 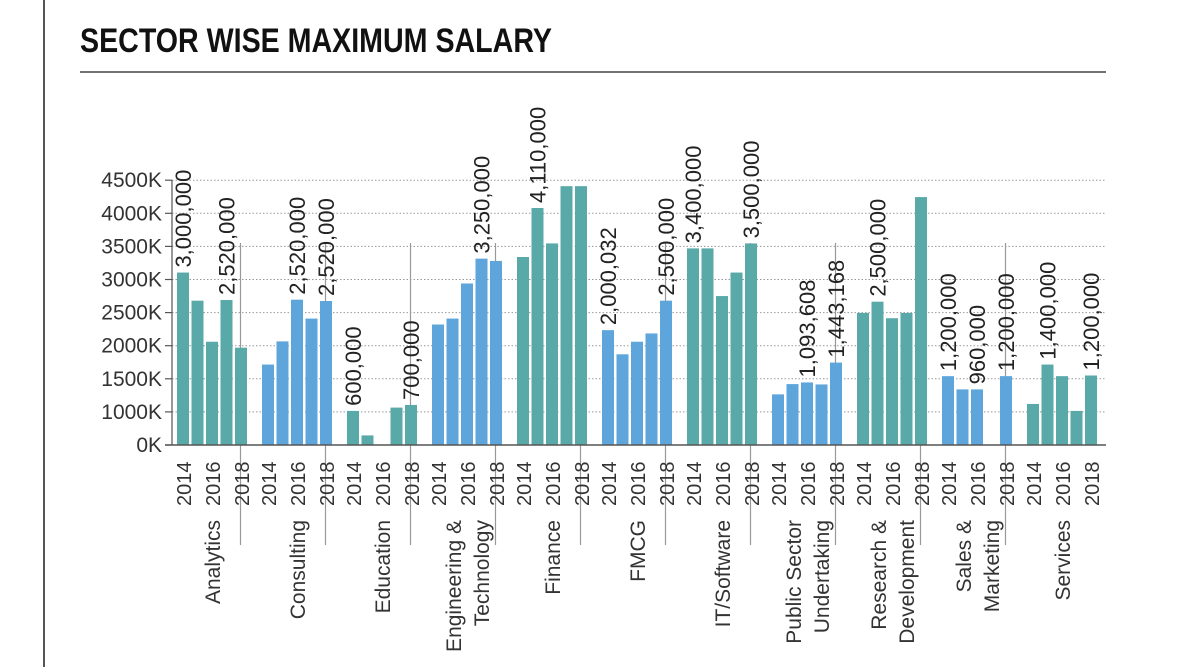 What do you see at coordinates (298, 569) in the screenshot?
I see `category-label: Consulting` at bounding box center [298, 569].